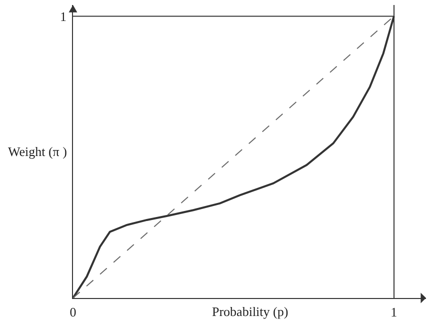 The image size is (430, 320). I want to click on x-axis-title: Probability (p), so click(250, 311).